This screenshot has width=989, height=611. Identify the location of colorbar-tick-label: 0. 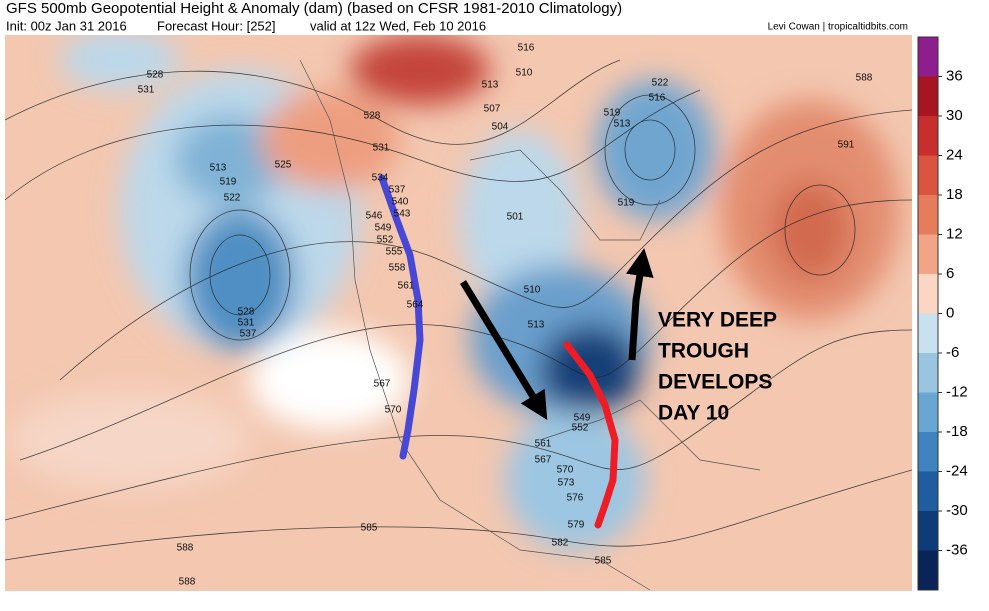
(950, 312).